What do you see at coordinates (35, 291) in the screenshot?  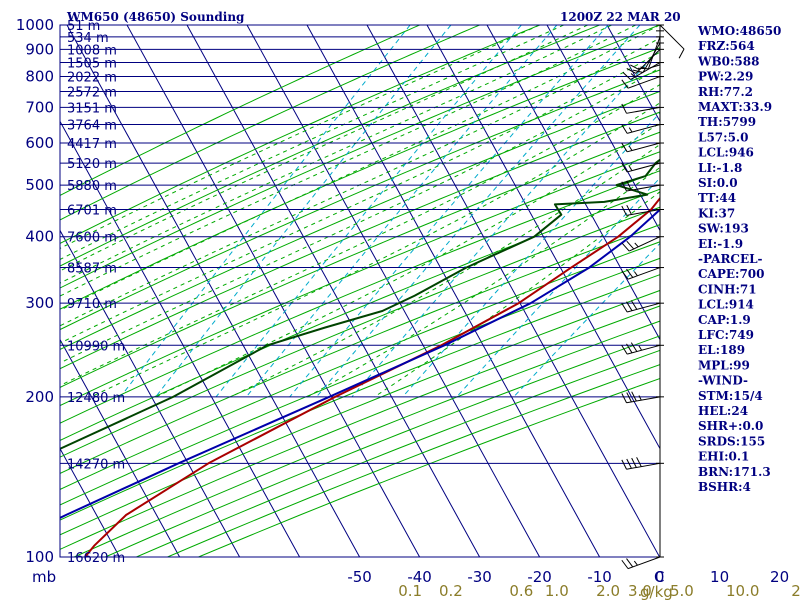 I see `pressure-axis-labels: 100 200 300 400 500 600 700 800 900 1000` at bounding box center [35, 291].